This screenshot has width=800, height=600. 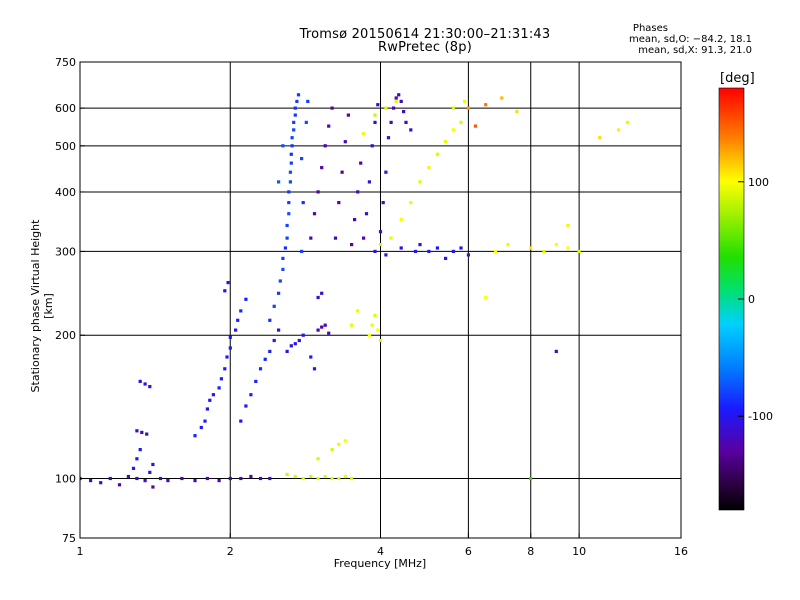 What do you see at coordinates (695, 50) in the screenshot?
I see `stats-line-x: mean, sd,X: 91.3, 21.0` at bounding box center [695, 50].